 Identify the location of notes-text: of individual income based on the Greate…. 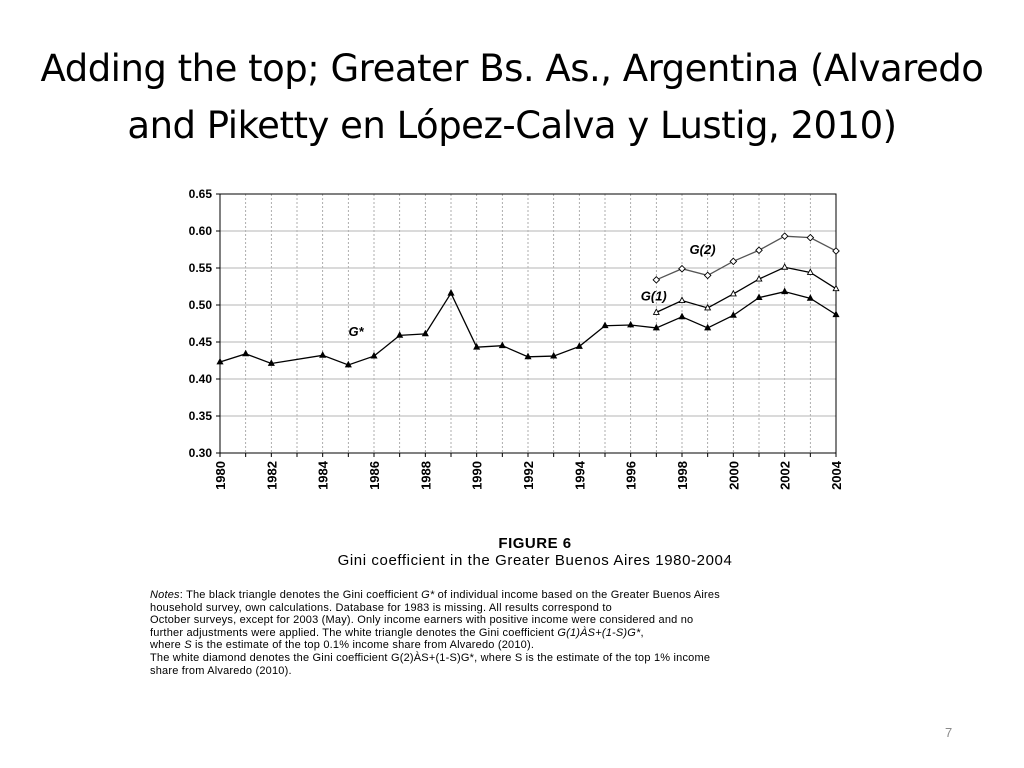
(577, 595).